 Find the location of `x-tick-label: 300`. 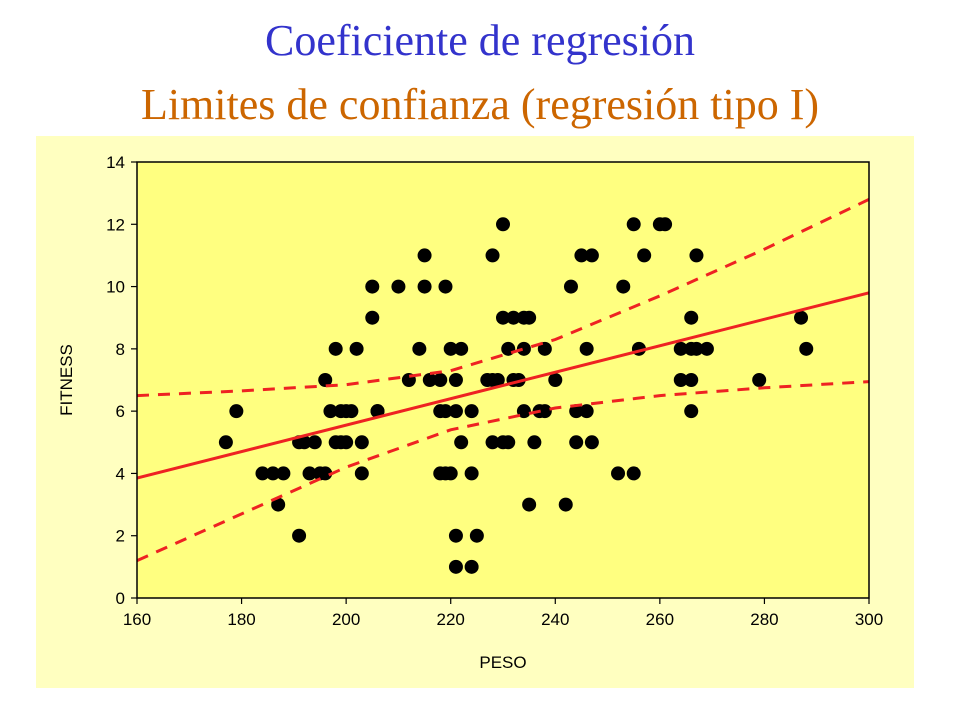

x-tick-label: 300 is located at coordinates (869, 619).